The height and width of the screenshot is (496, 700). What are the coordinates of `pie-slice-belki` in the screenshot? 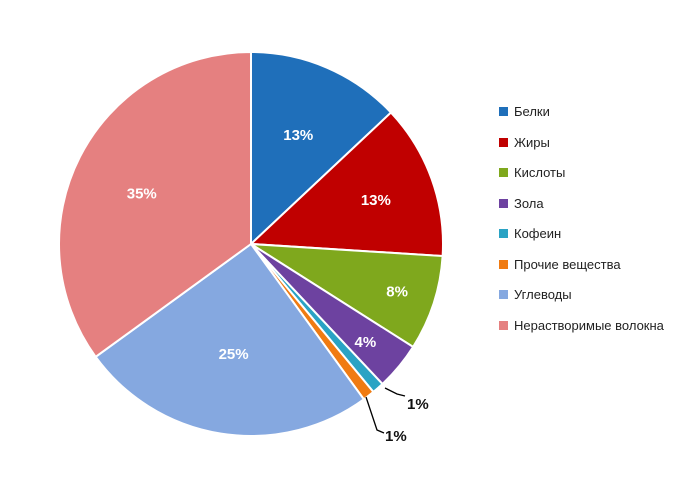 It's located at (321, 148).